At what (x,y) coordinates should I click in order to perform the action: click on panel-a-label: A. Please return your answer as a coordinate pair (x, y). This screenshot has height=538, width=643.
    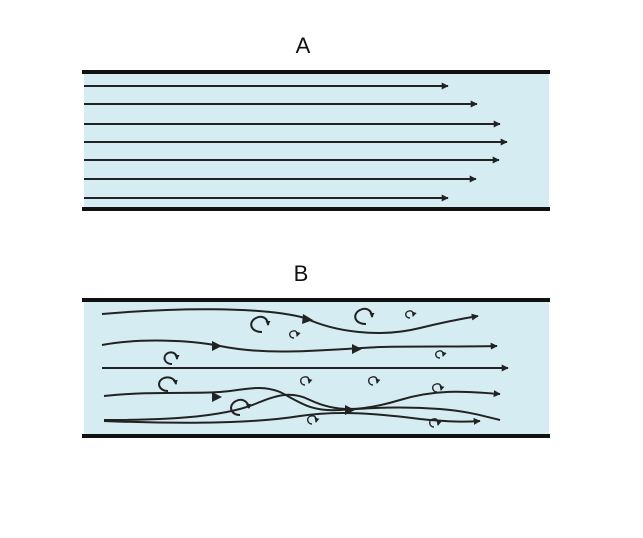
    Looking at the image, I should click on (303, 45).